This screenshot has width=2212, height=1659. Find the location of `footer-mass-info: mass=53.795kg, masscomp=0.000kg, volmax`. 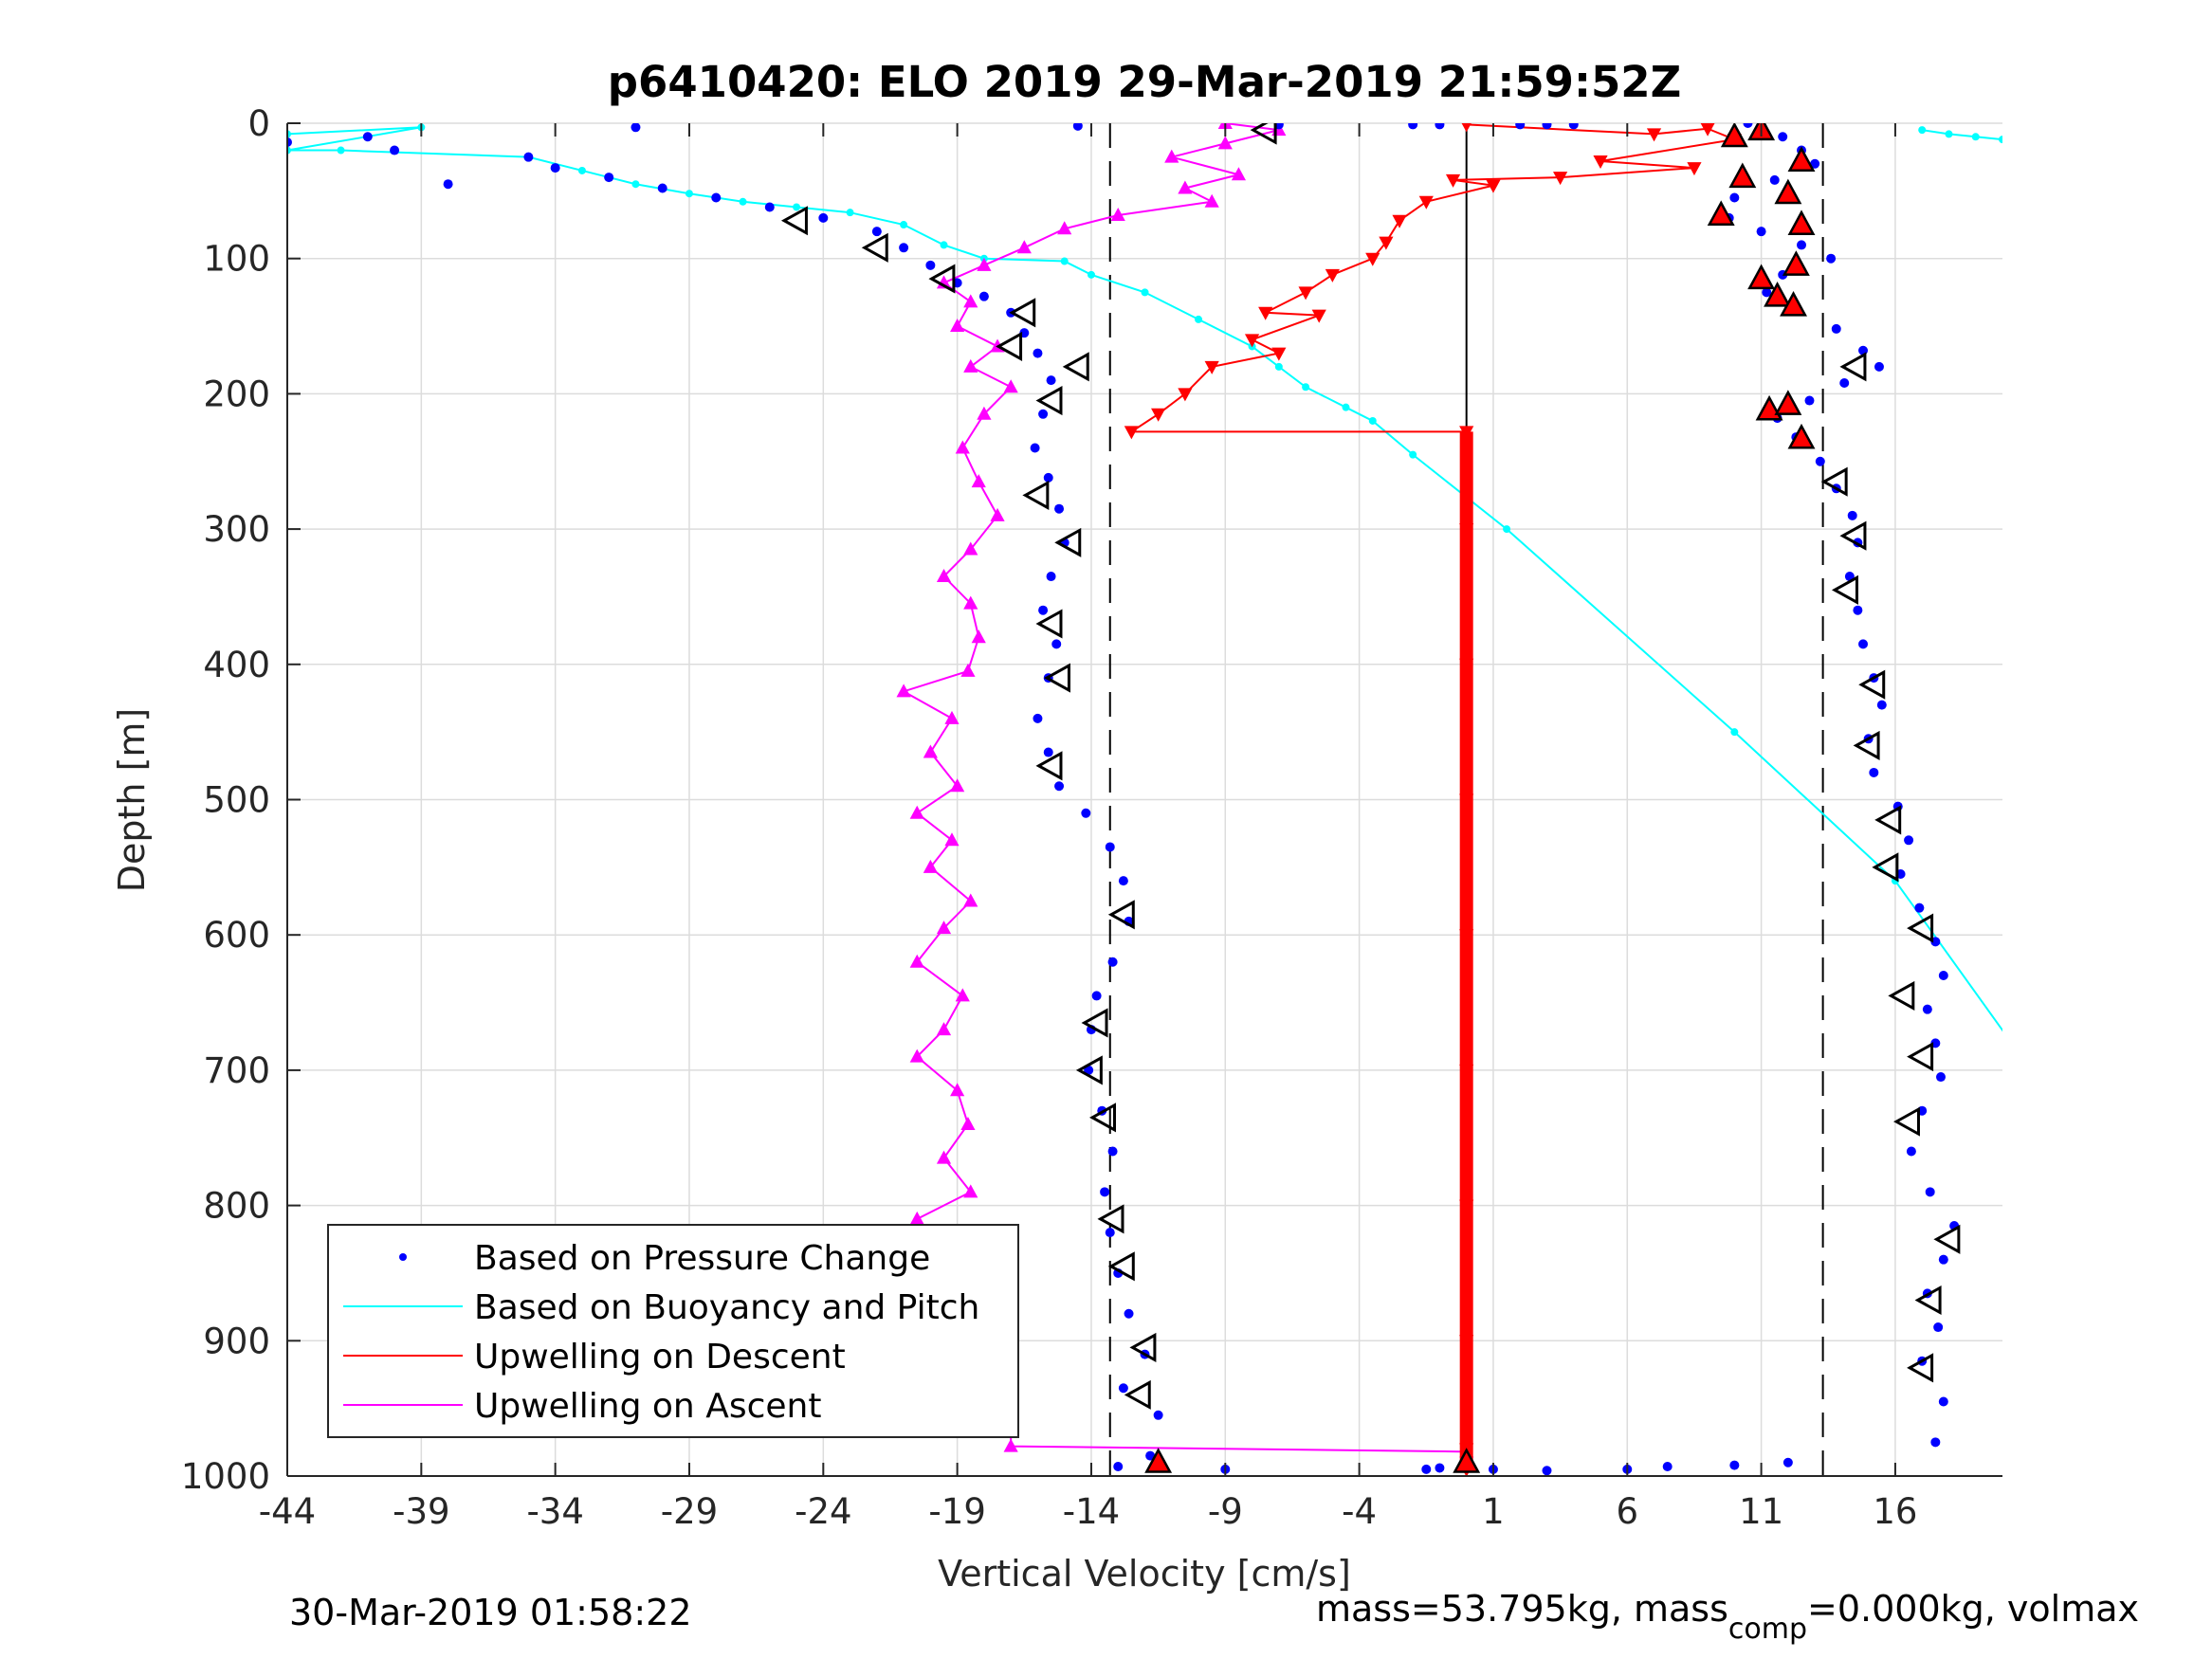

footer-mass-info: mass=53.795kg, masscomp=0.000kg, volmax is located at coordinates (1727, 1617).